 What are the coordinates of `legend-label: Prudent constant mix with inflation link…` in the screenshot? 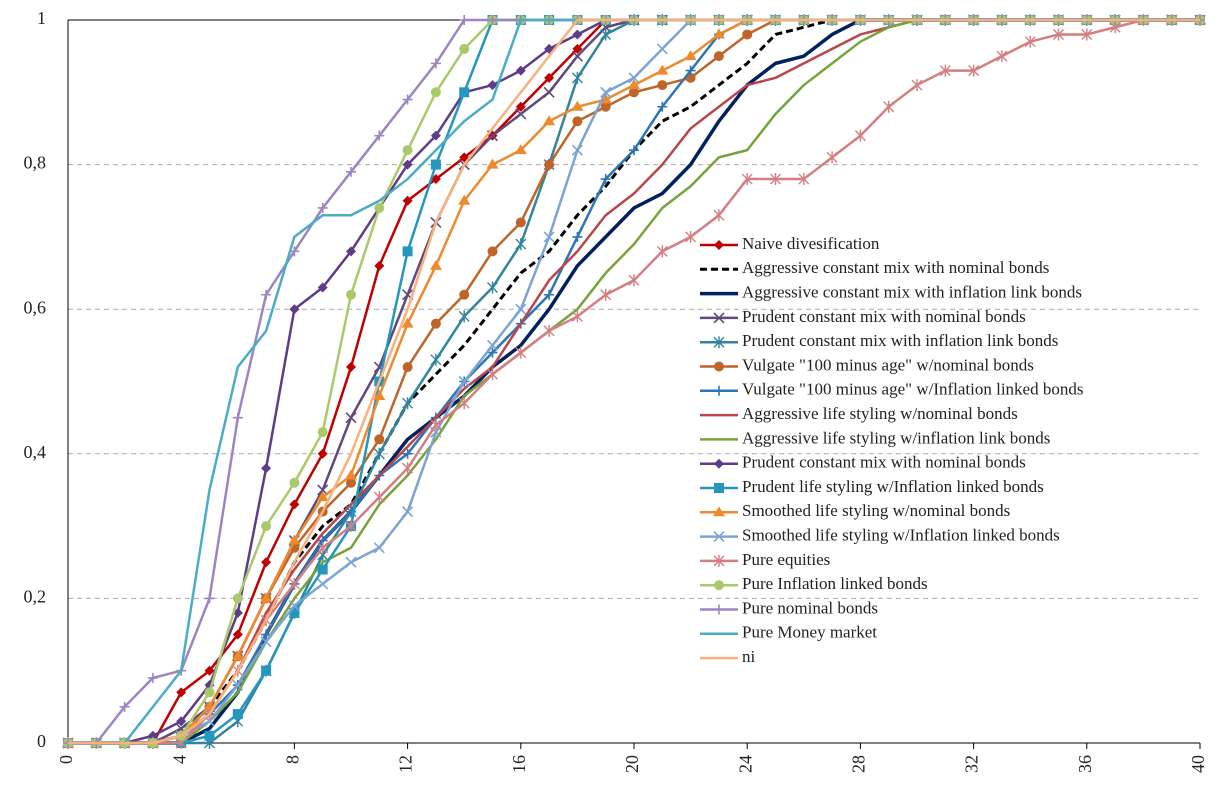 It's located at (900, 340).